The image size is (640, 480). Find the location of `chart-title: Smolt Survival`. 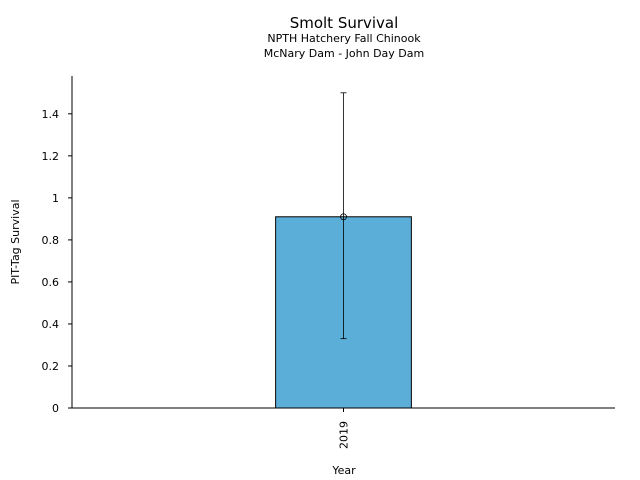

chart-title: Smolt Survival is located at coordinates (344, 23).